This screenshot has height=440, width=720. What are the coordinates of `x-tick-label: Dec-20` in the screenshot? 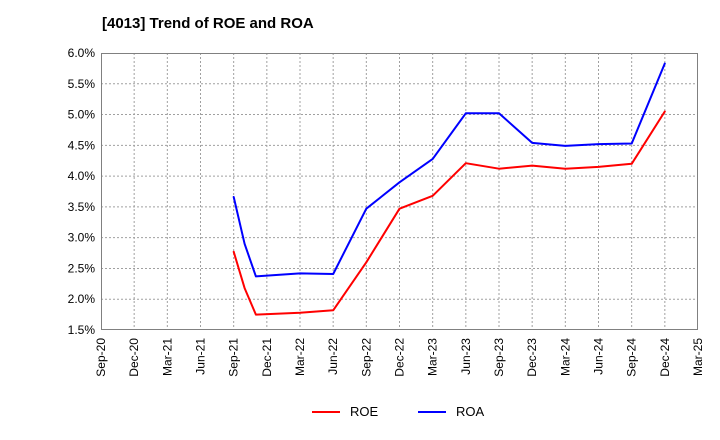 It's located at (134, 357).